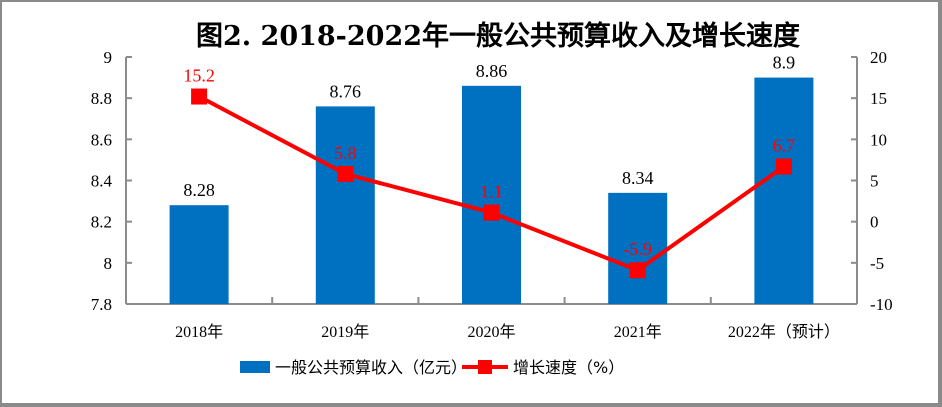 This screenshot has height=407, width=942. I want to click on bar-value-label: 8.34, so click(638, 178).